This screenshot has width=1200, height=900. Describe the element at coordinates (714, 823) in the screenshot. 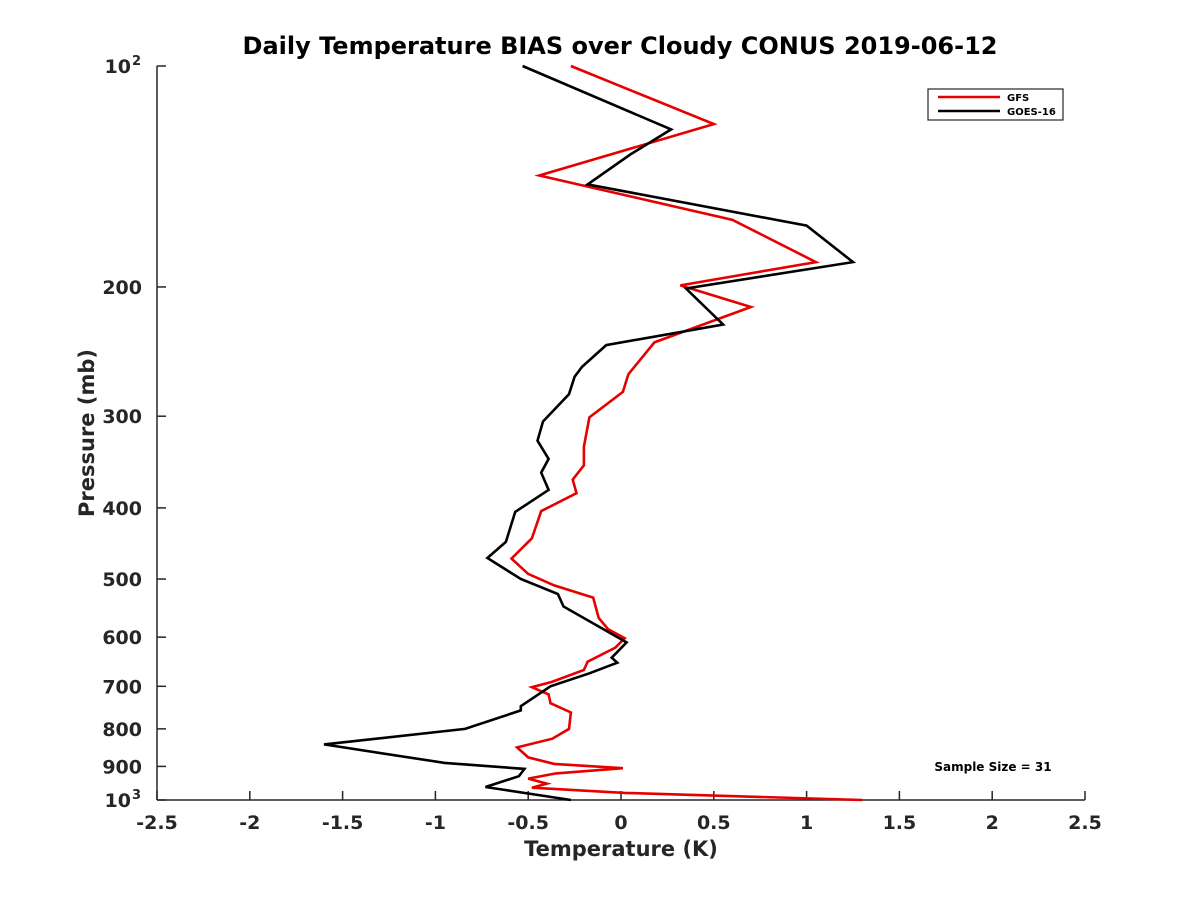

I see `x-tick-label: 0.5` at that location.